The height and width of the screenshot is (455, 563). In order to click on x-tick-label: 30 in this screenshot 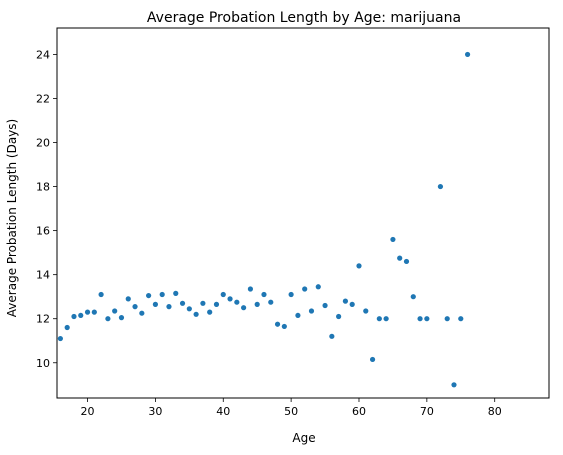, I will do `click(155, 411)`.